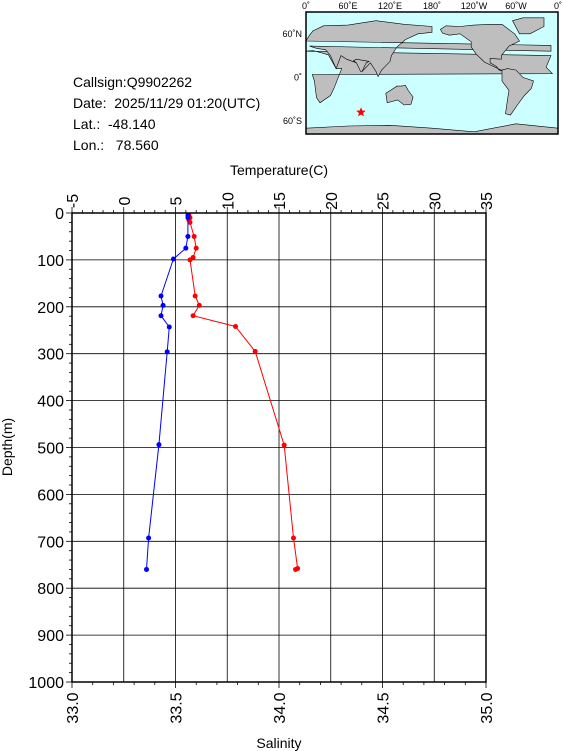 The height and width of the screenshot is (751, 564). What do you see at coordinates (50, 261) in the screenshot?
I see `depth-tick-label: 100` at bounding box center [50, 261].